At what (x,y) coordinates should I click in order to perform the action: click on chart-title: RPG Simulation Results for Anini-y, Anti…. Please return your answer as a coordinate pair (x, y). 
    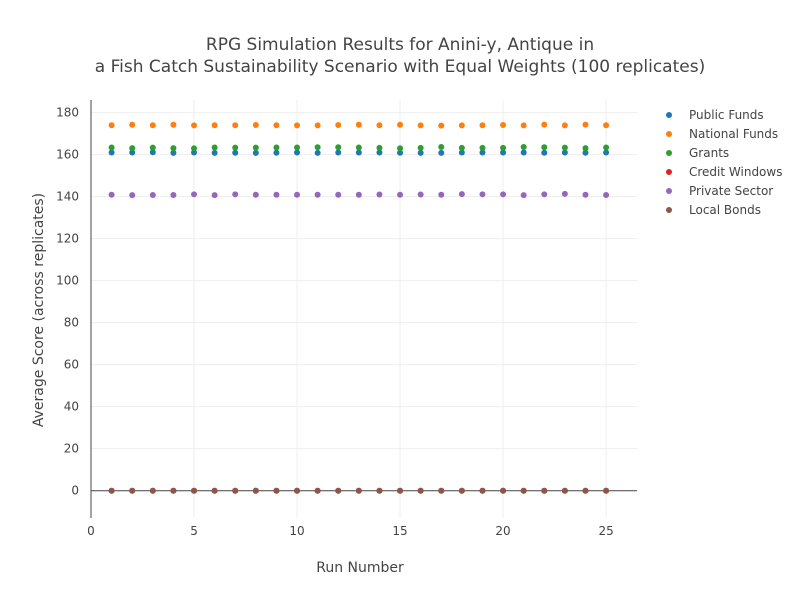
    Looking at the image, I should click on (400, 56).